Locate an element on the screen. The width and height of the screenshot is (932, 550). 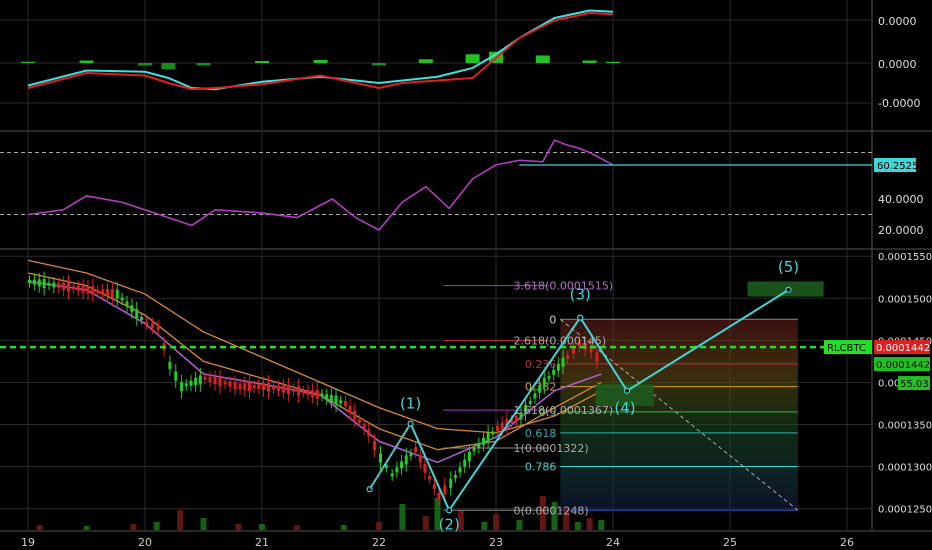
x-tick-label: 19 is located at coordinates (28, 542).